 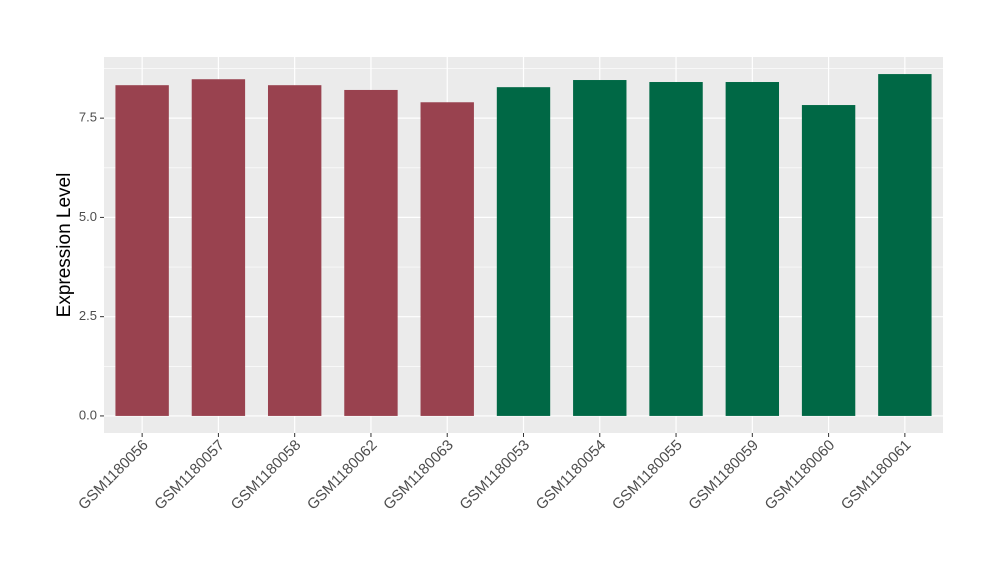 I want to click on x-tick-label: GSM1180055, so click(x=647, y=475).